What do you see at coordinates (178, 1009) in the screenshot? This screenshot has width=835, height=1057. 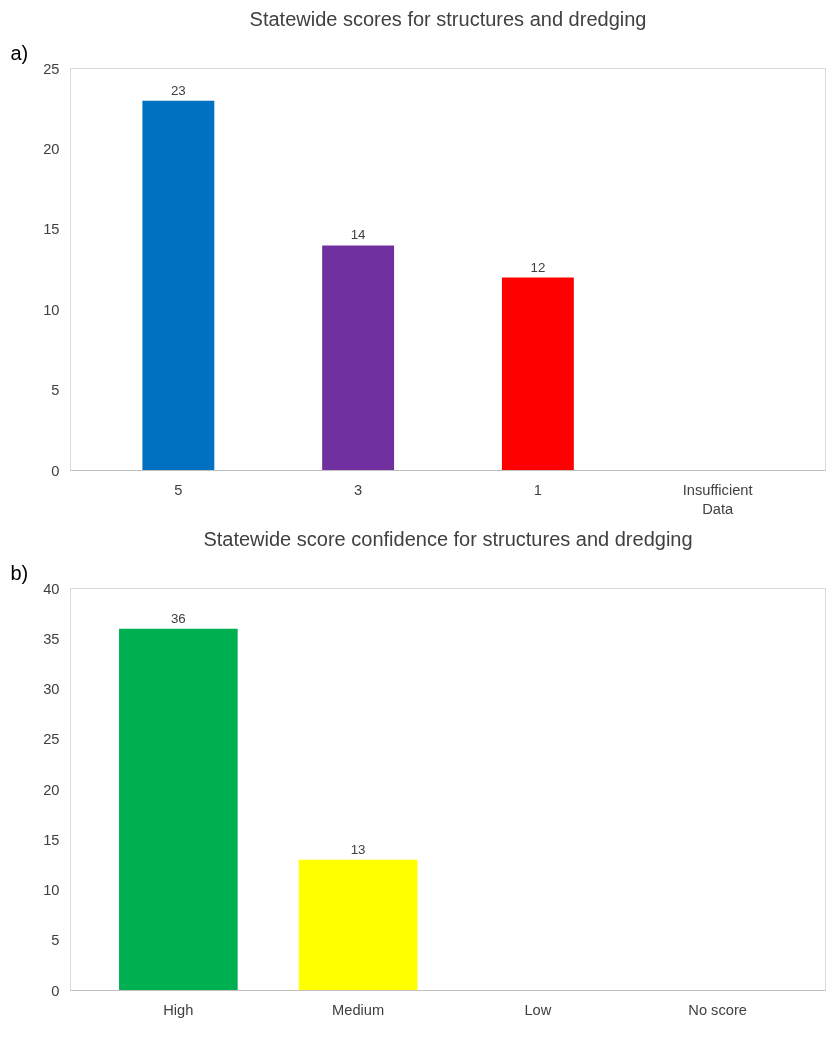 I see `x-tick-label: High` at bounding box center [178, 1009].